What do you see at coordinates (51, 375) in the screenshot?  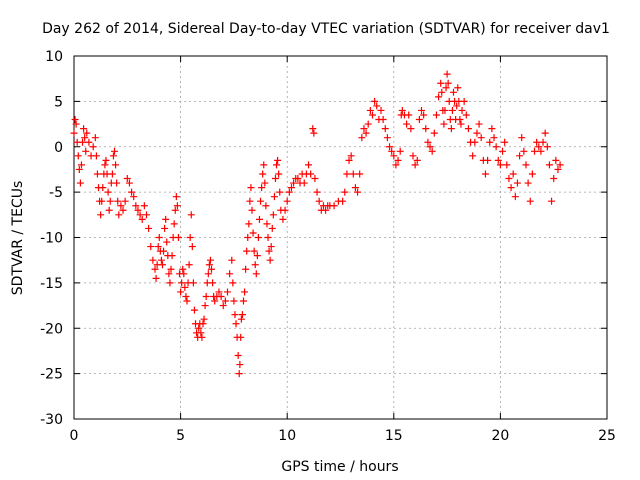 I see `y-tick-label: -25` at bounding box center [51, 375].